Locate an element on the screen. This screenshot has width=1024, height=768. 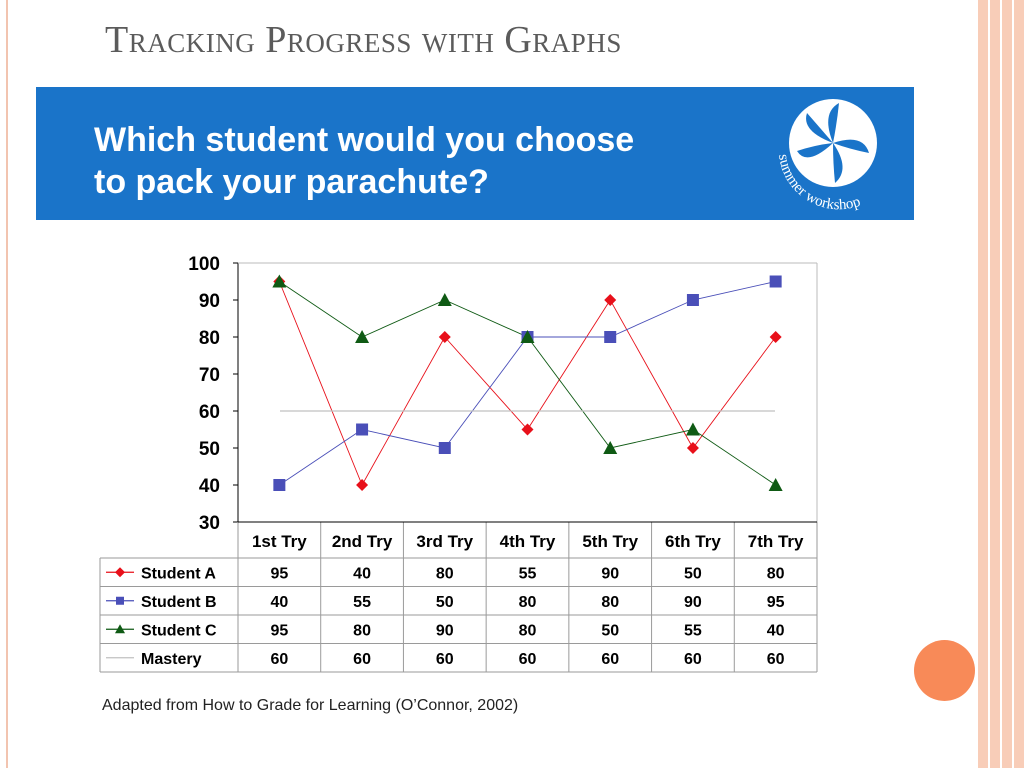
category-label: 4th Try is located at coordinates (528, 541).